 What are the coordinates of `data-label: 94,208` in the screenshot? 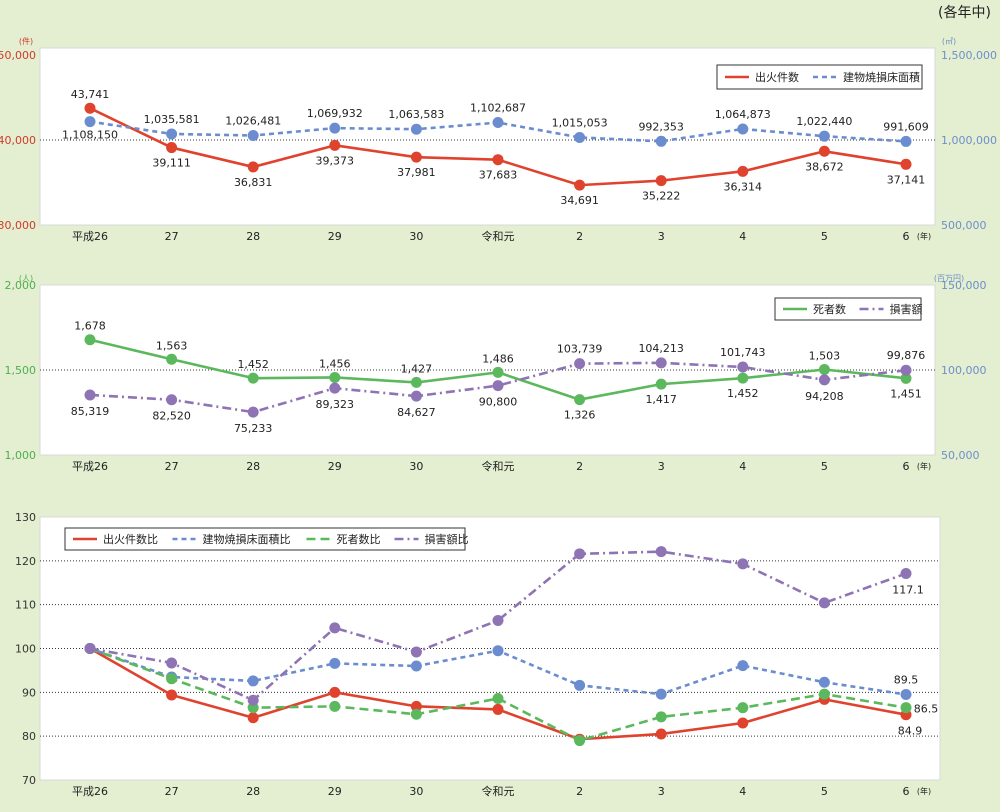 It's located at (824, 396).